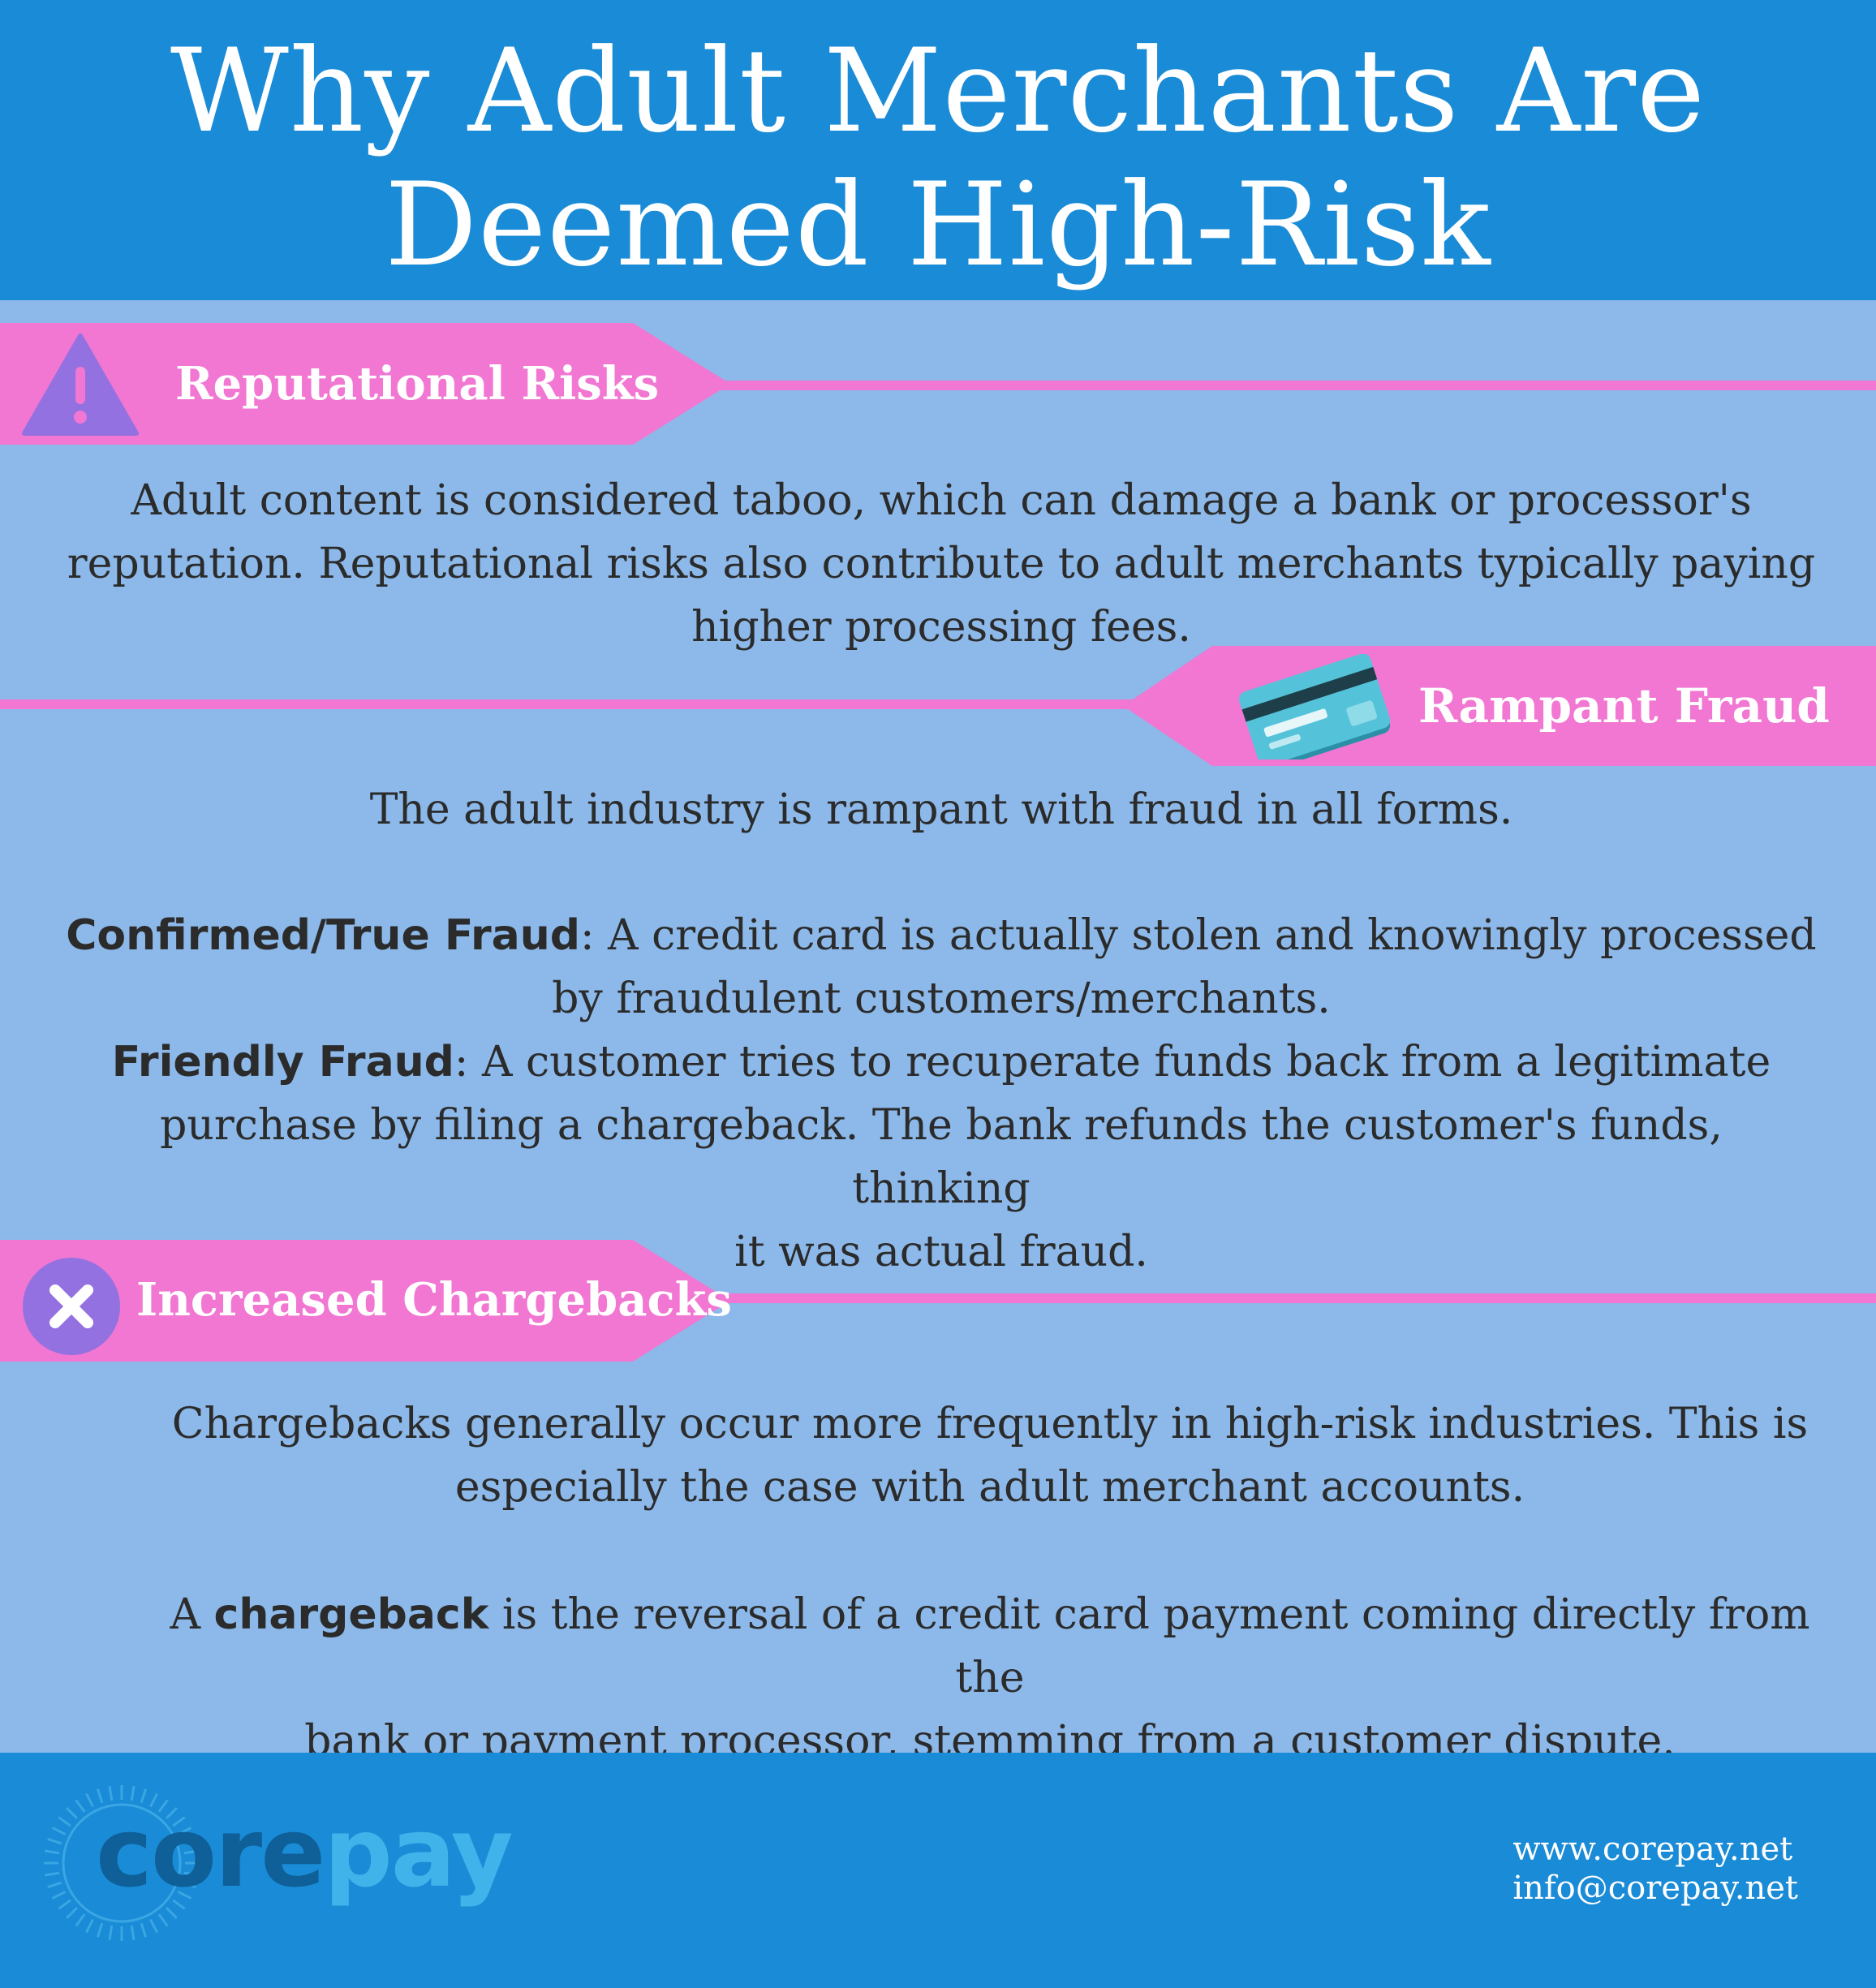  I want to click on section-title-chargebacks: Increased Chargebacks, so click(434, 1300).